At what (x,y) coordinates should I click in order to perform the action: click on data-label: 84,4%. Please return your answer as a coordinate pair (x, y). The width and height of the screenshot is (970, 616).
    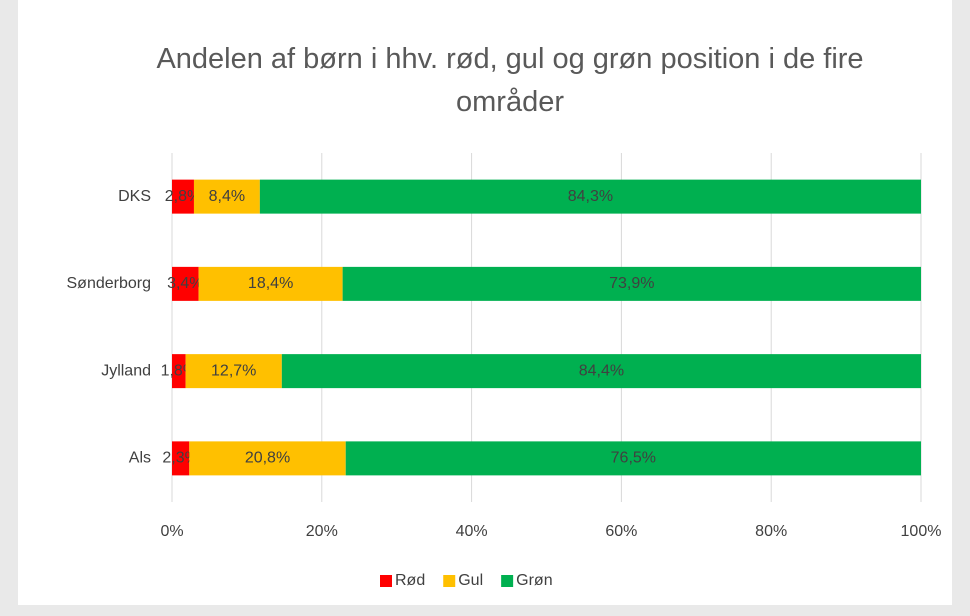
    Looking at the image, I should click on (601, 370).